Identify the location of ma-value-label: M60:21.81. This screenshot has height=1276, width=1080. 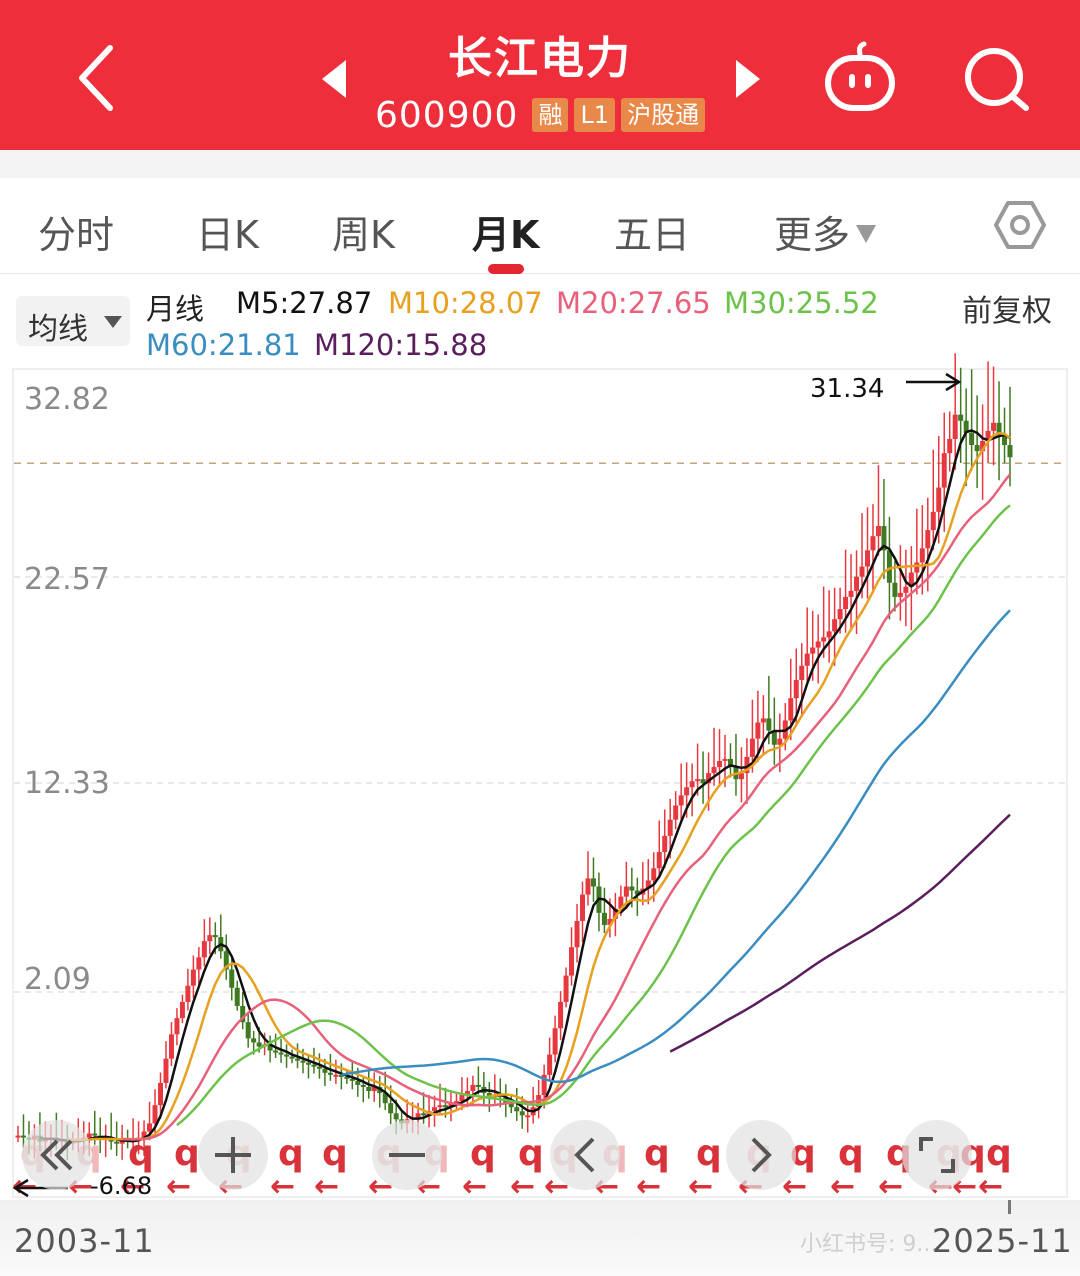
(223, 345).